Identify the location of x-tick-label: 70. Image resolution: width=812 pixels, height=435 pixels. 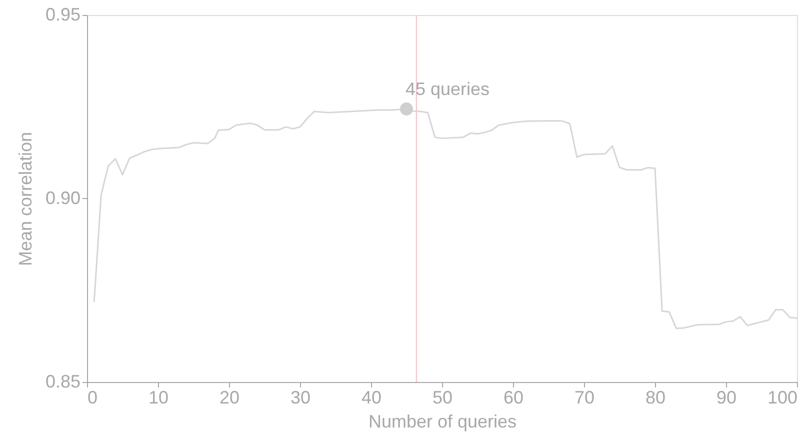
(584, 398).